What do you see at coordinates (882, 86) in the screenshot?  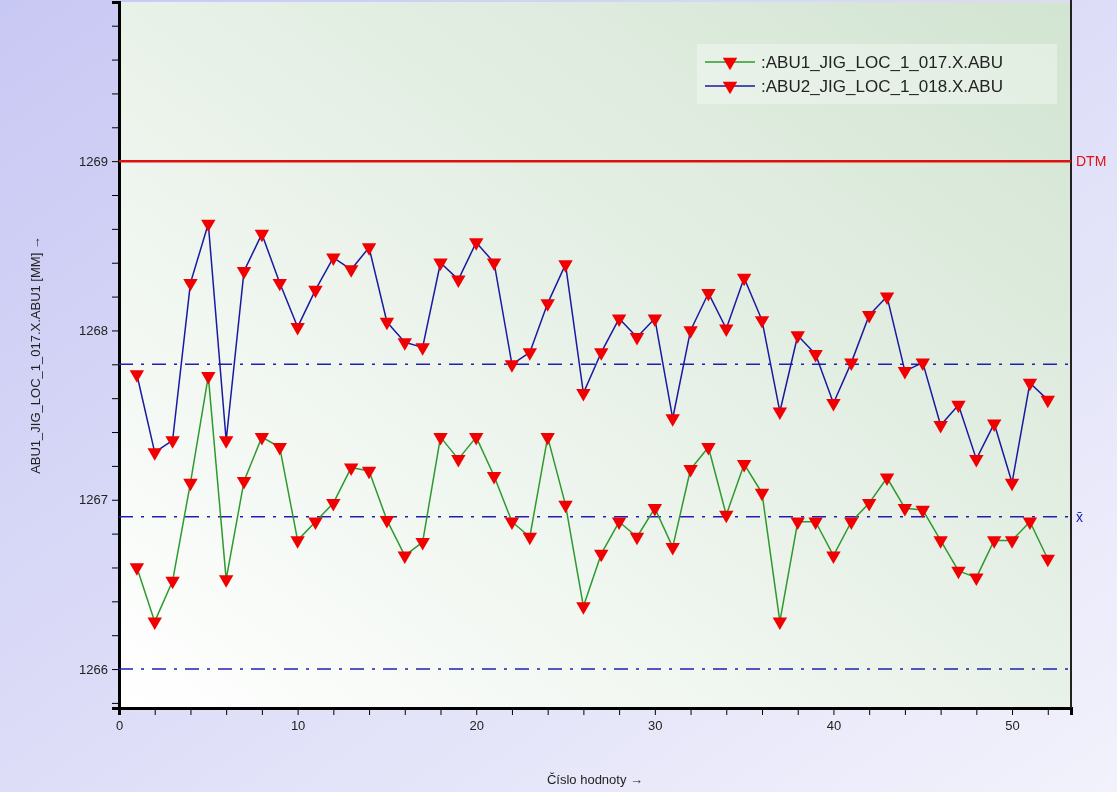 I see `legend-label: :ABU2_JIG_LOC_1_018.X.ABU` at bounding box center [882, 86].